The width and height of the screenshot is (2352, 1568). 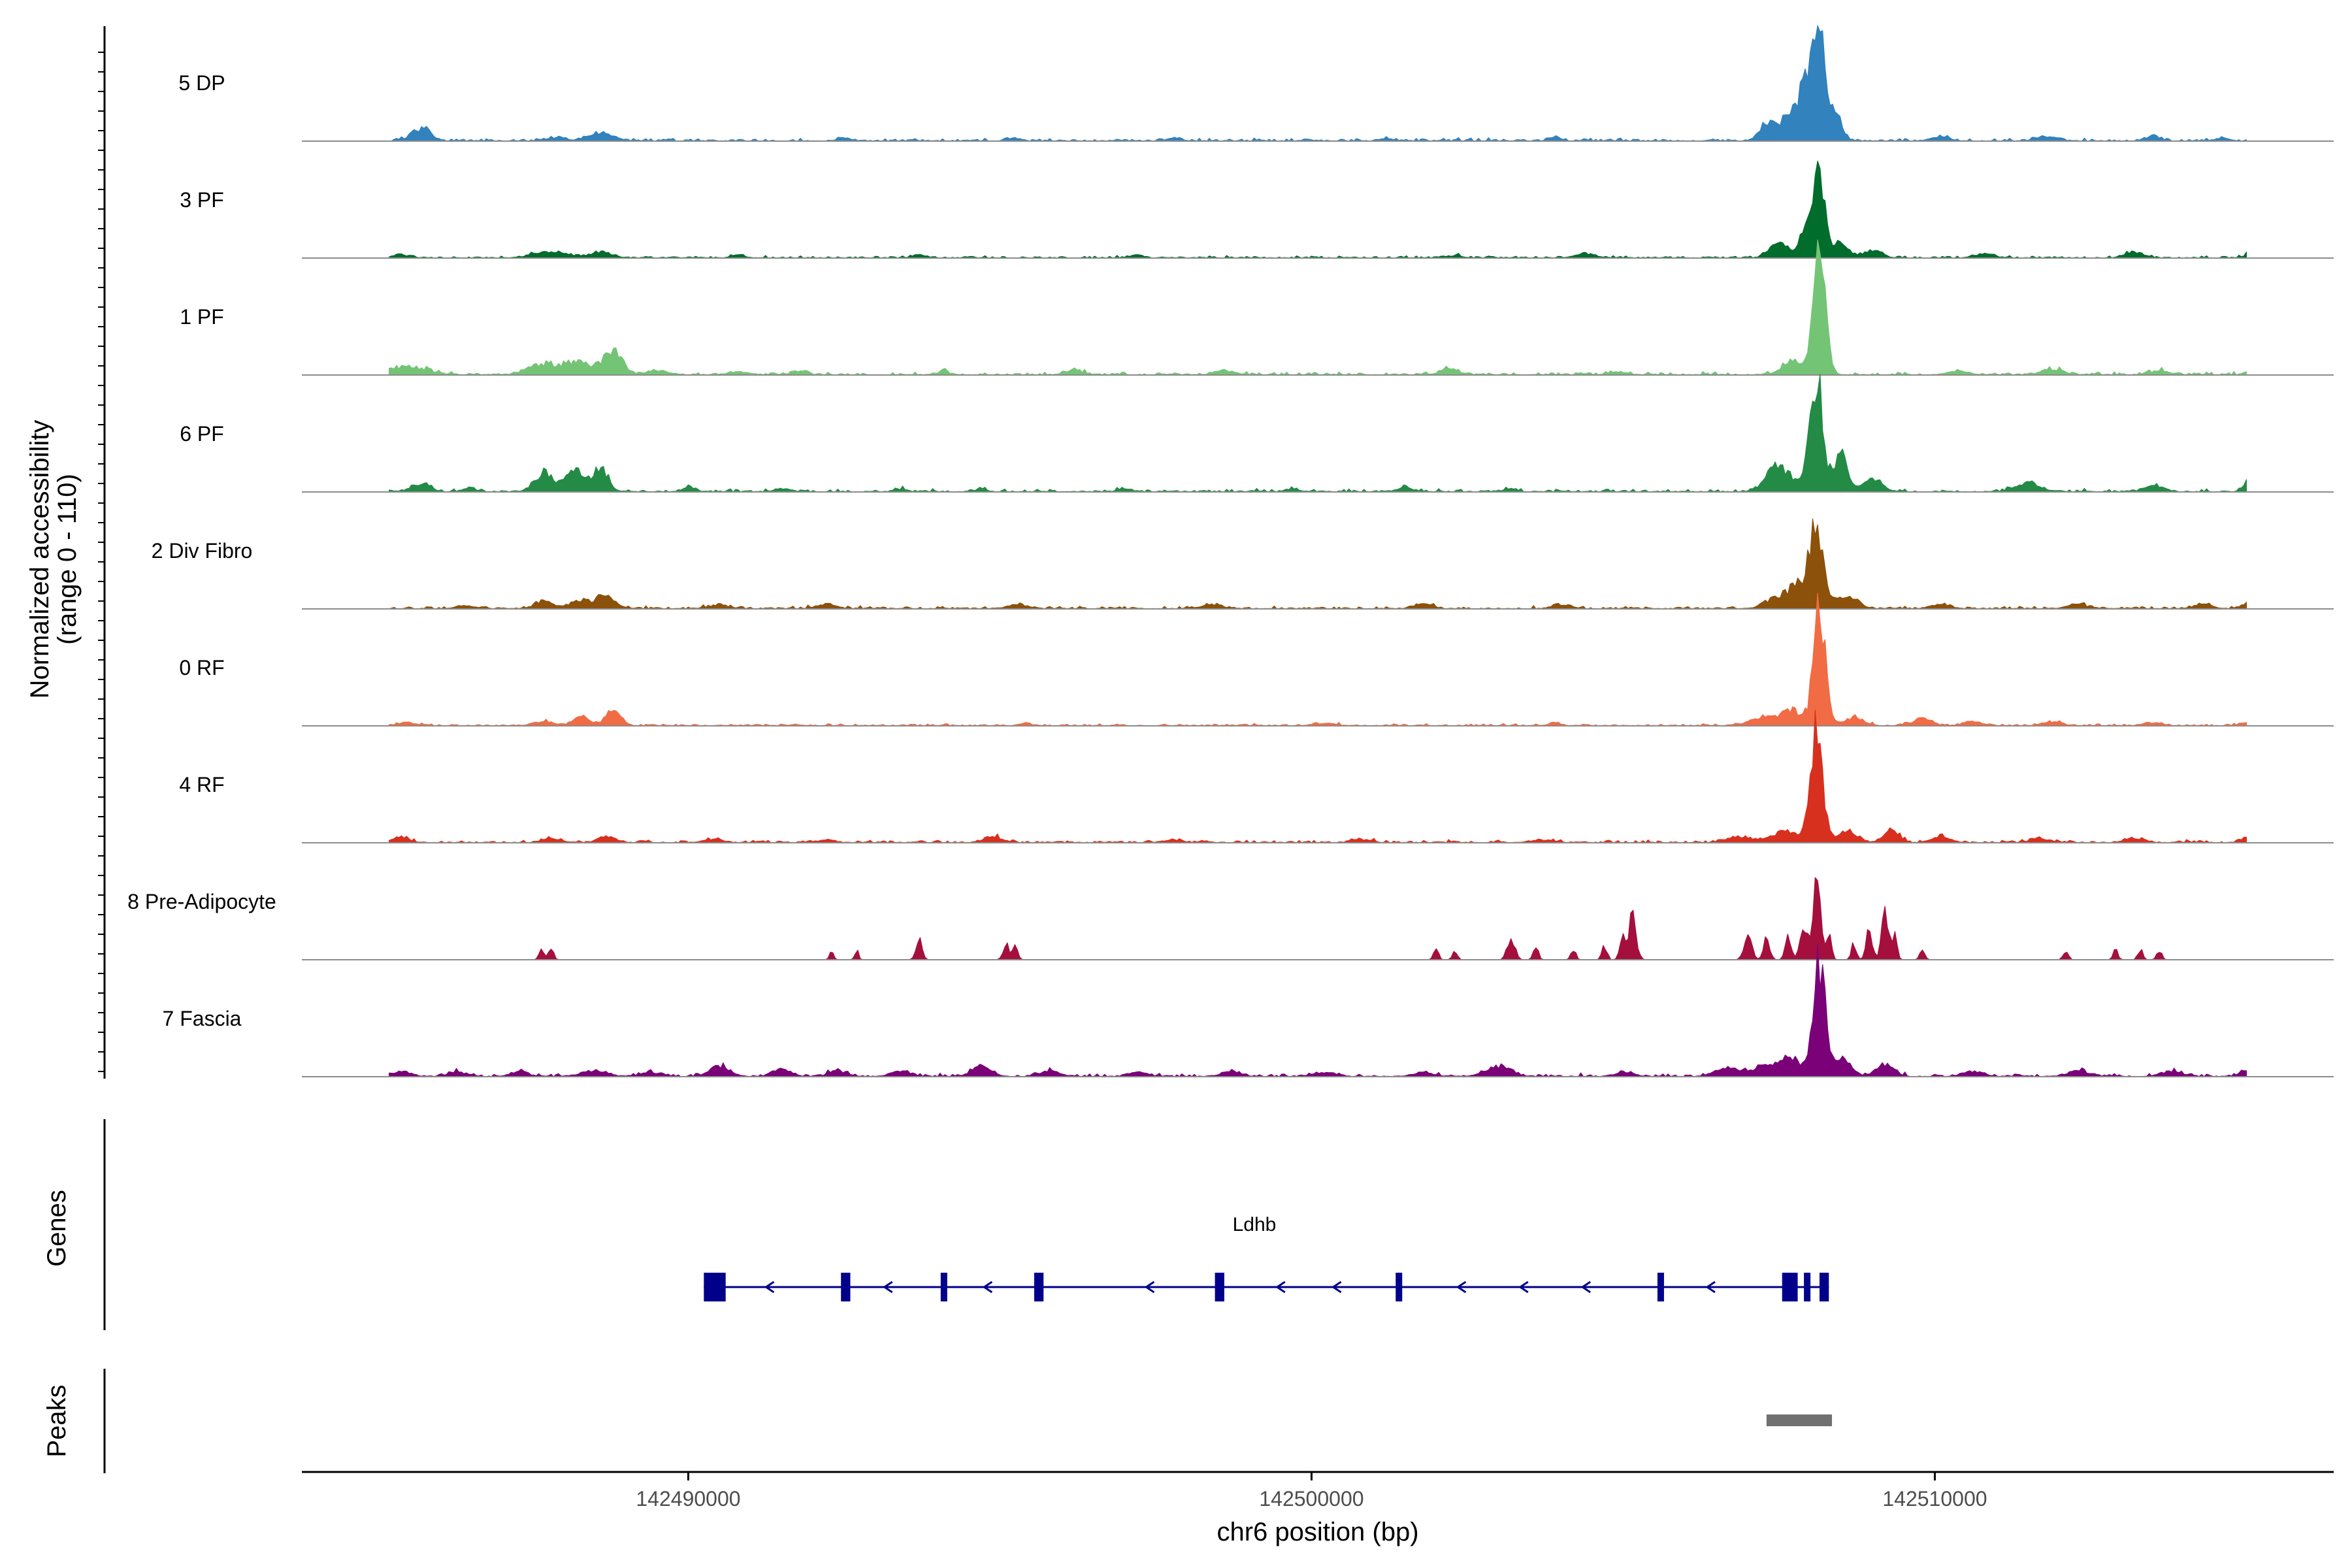 I want to click on peaks-panel-title: Peaks, so click(x=56, y=1420).